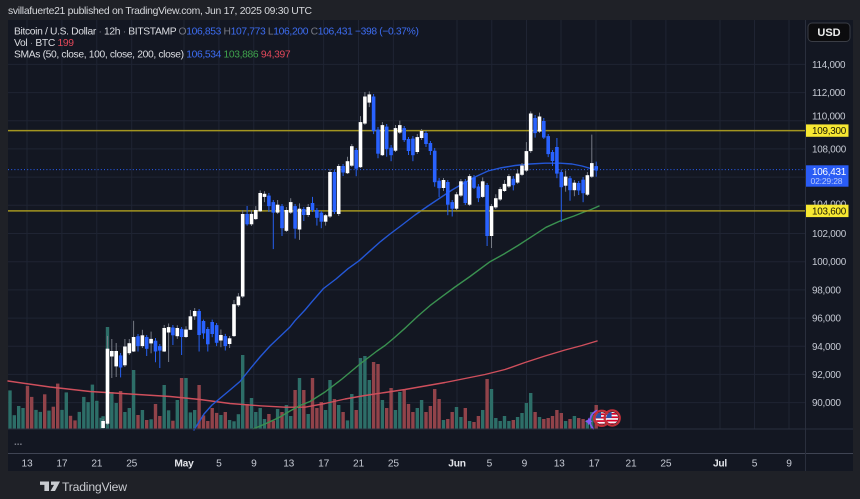  What do you see at coordinates (829, 262) in the screenshot?
I see `svg-text: 100,000` at bounding box center [829, 262].